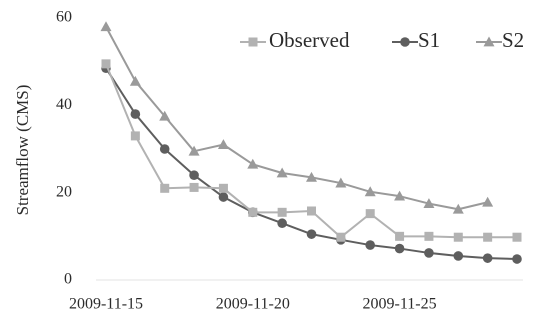 The width and height of the screenshot is (545, 320). I want to click on y-tick-label-60: 60, so click(64, 17).